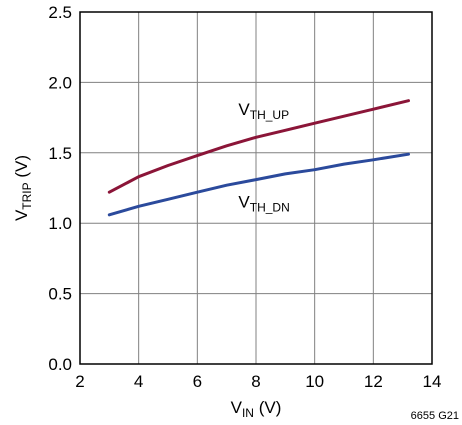 The height and width of the screenshot is (425, 462). I want to click on series-label-vth-up: VTH_UP, so click(263, 111).